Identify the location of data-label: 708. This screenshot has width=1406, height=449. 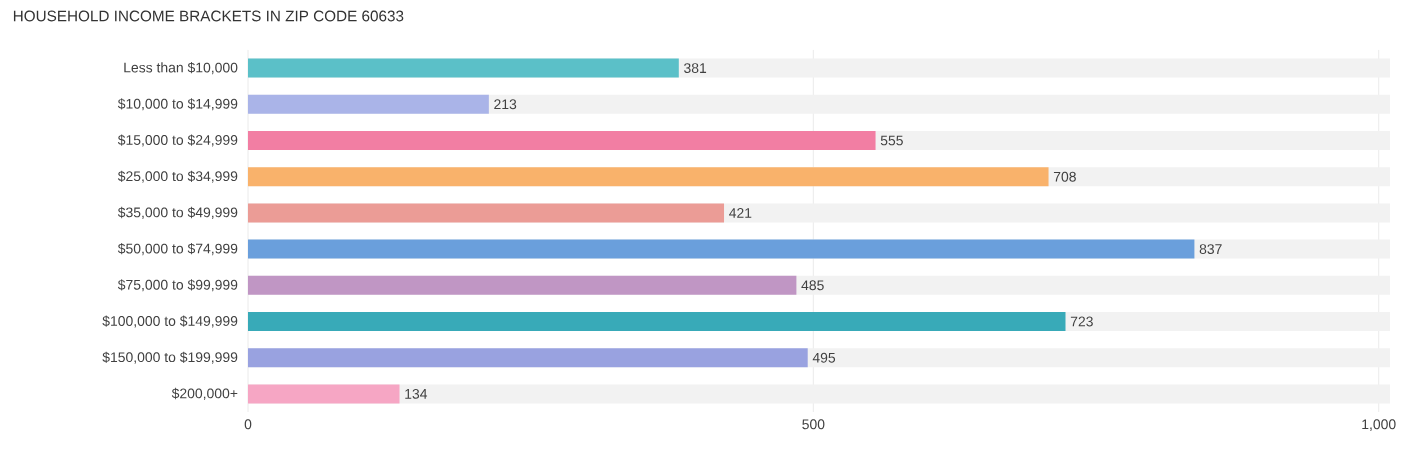
(1064, 176).